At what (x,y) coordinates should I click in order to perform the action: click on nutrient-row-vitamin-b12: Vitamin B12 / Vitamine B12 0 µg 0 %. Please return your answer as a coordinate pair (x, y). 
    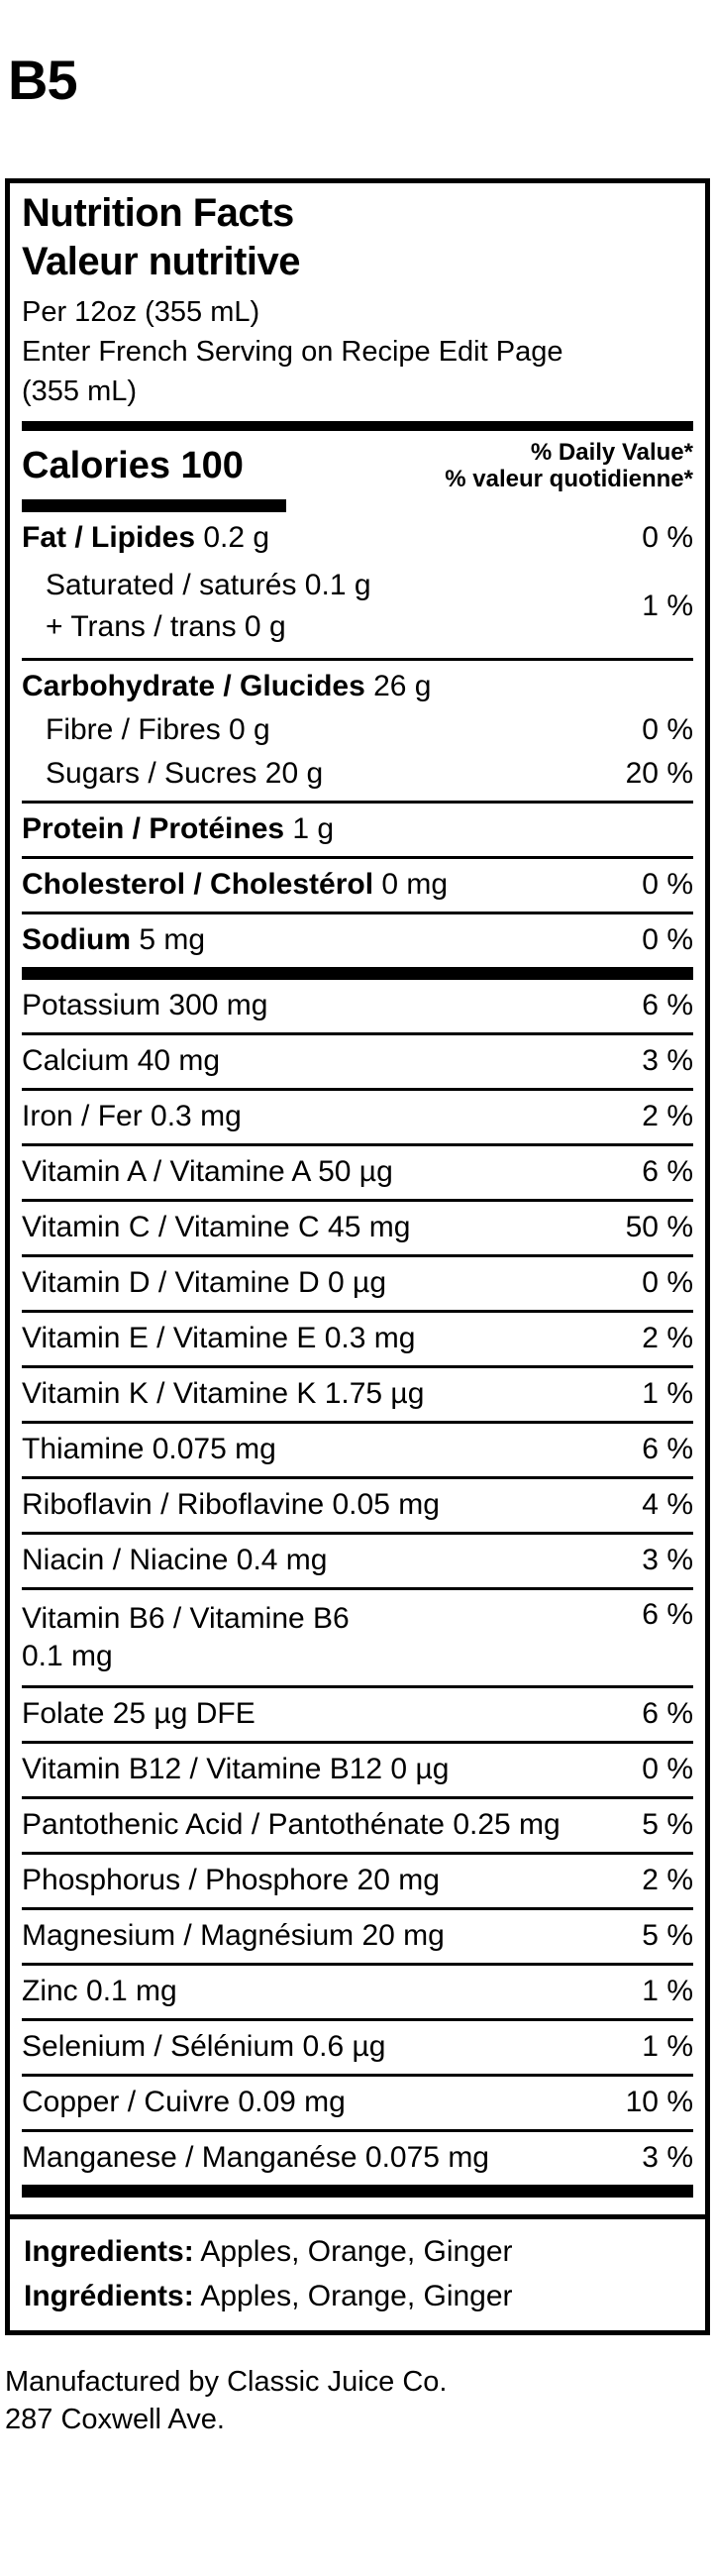
    Looking at the image, I should click on (357, 1769).